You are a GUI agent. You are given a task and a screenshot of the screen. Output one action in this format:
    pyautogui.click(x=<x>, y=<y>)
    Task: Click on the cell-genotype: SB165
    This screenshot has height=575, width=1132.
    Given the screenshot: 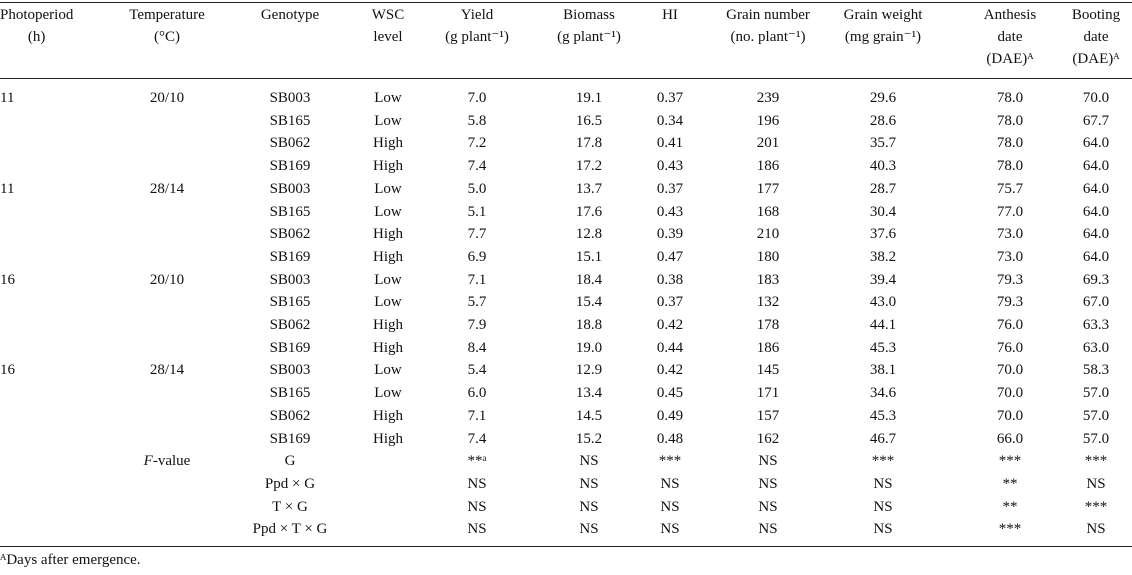 What is the action you would take?
    pyautogui.click(x=290, y=211)
    